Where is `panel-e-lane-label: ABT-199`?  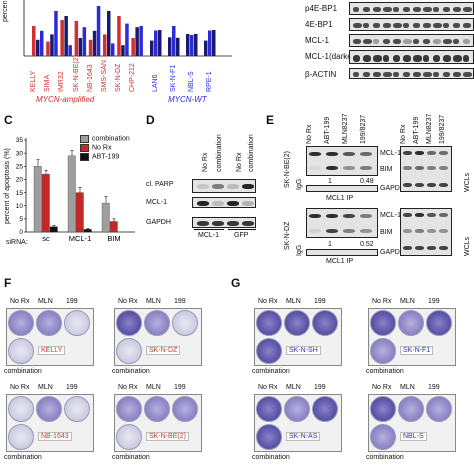 panel-e-lane-label: ABT-199 is located at coordinates (327, 130).